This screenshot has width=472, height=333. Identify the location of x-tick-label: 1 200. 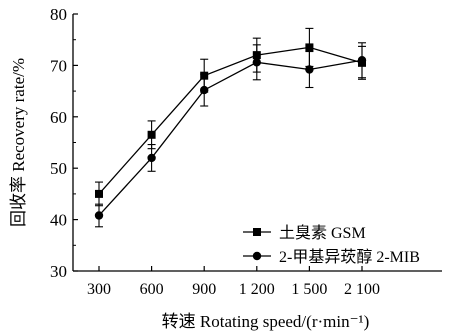
(257, 289).